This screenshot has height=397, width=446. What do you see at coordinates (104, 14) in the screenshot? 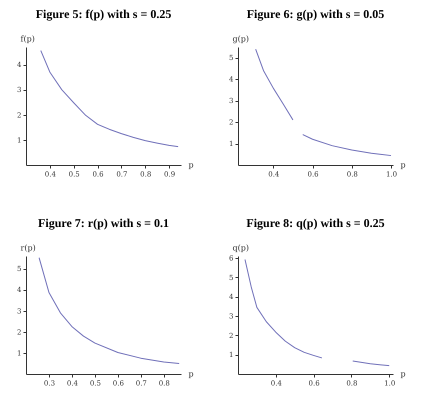
I see `chart-title: Figure 5: f(p) with s = 0.25` at bounding box center [104, 14].